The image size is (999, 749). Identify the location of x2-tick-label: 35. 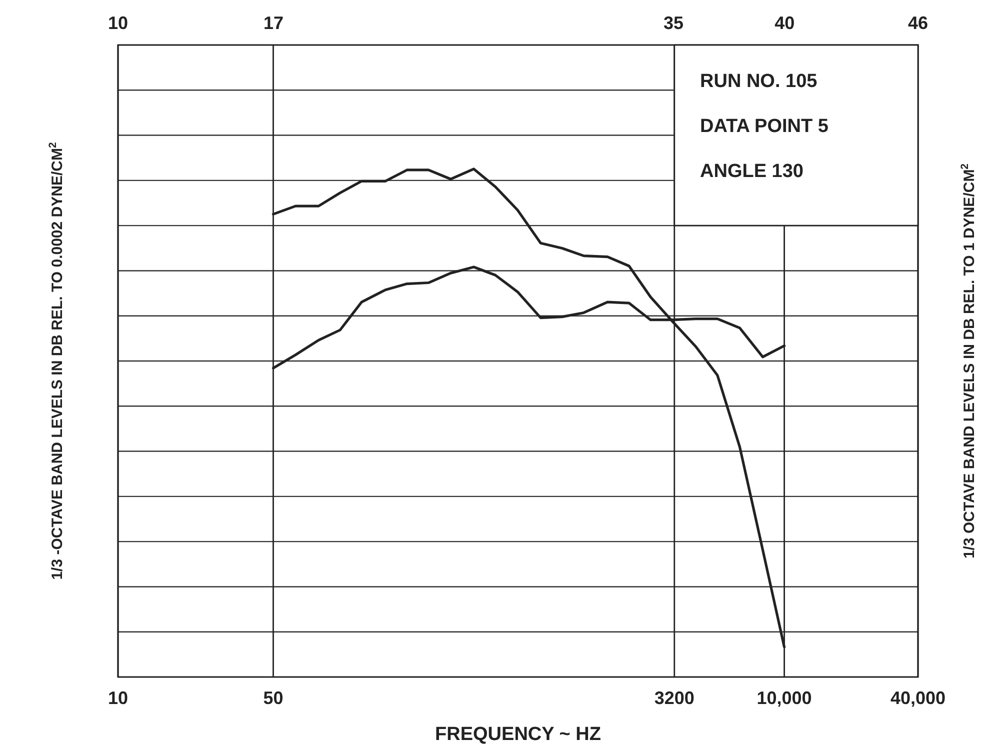
(674, 23).